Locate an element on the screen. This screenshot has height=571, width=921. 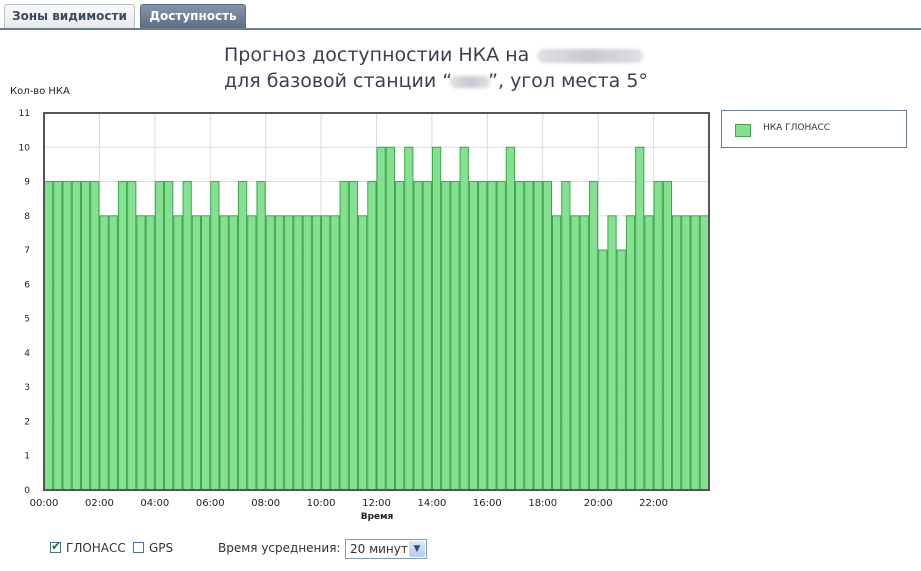
redacted-station is located at coordinates (470, 81).